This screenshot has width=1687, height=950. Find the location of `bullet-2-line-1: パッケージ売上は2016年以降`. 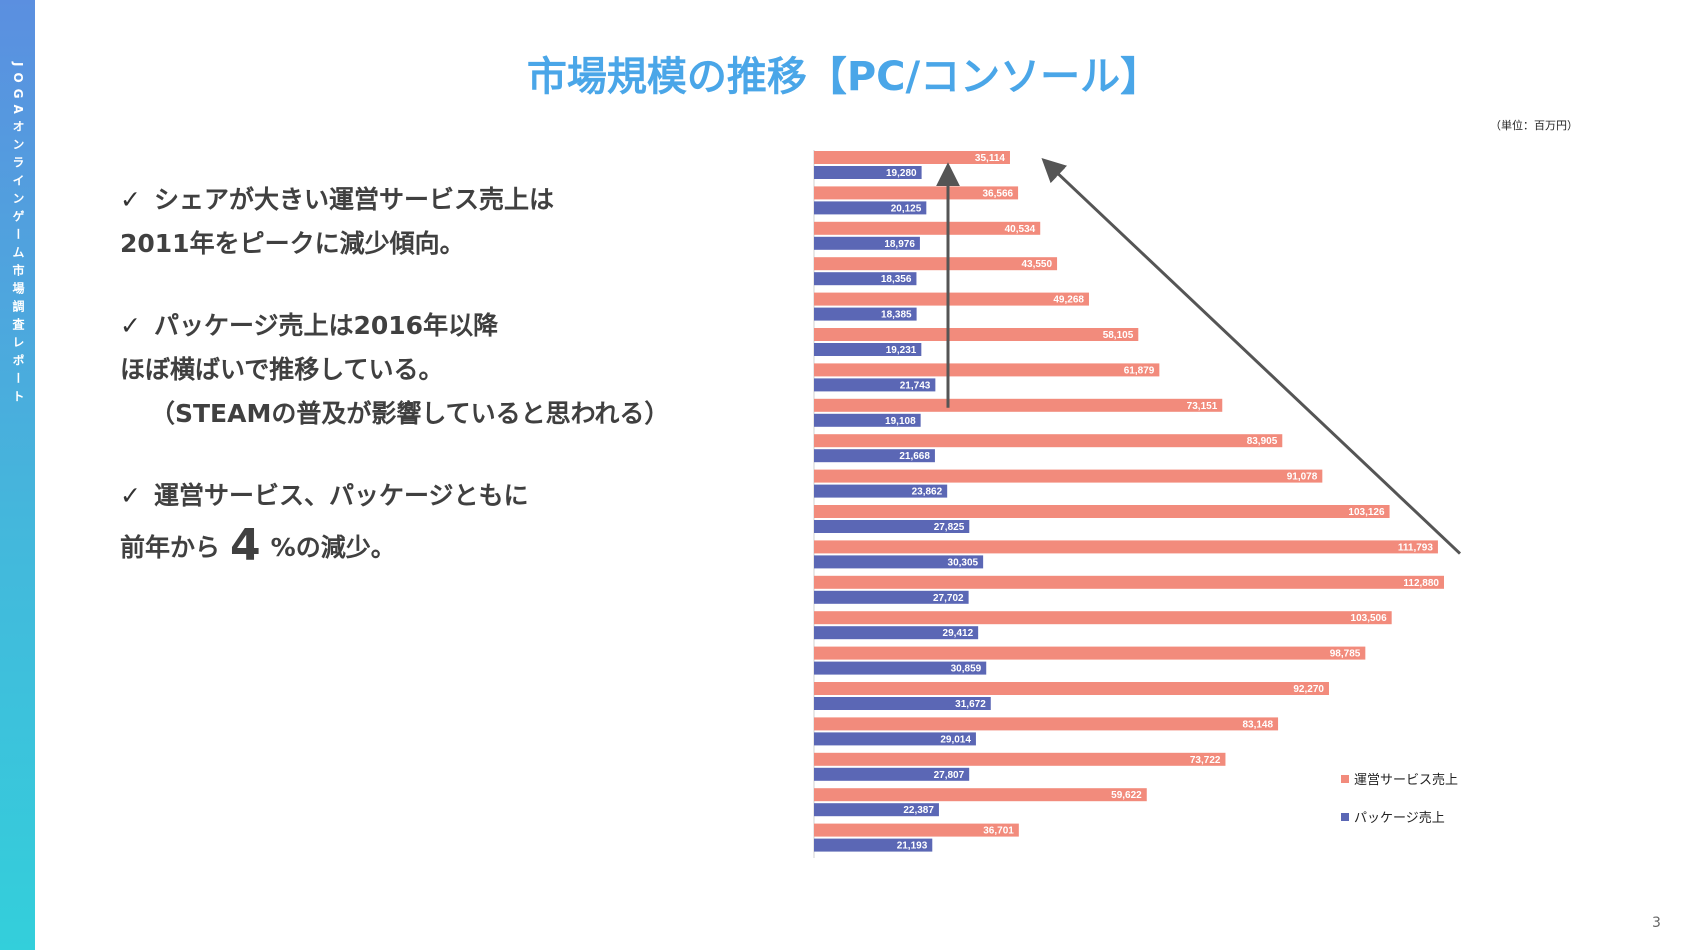

bullet-2-line-1: パッケージ売上は2016年以降 is located at coordinates (326, 325).